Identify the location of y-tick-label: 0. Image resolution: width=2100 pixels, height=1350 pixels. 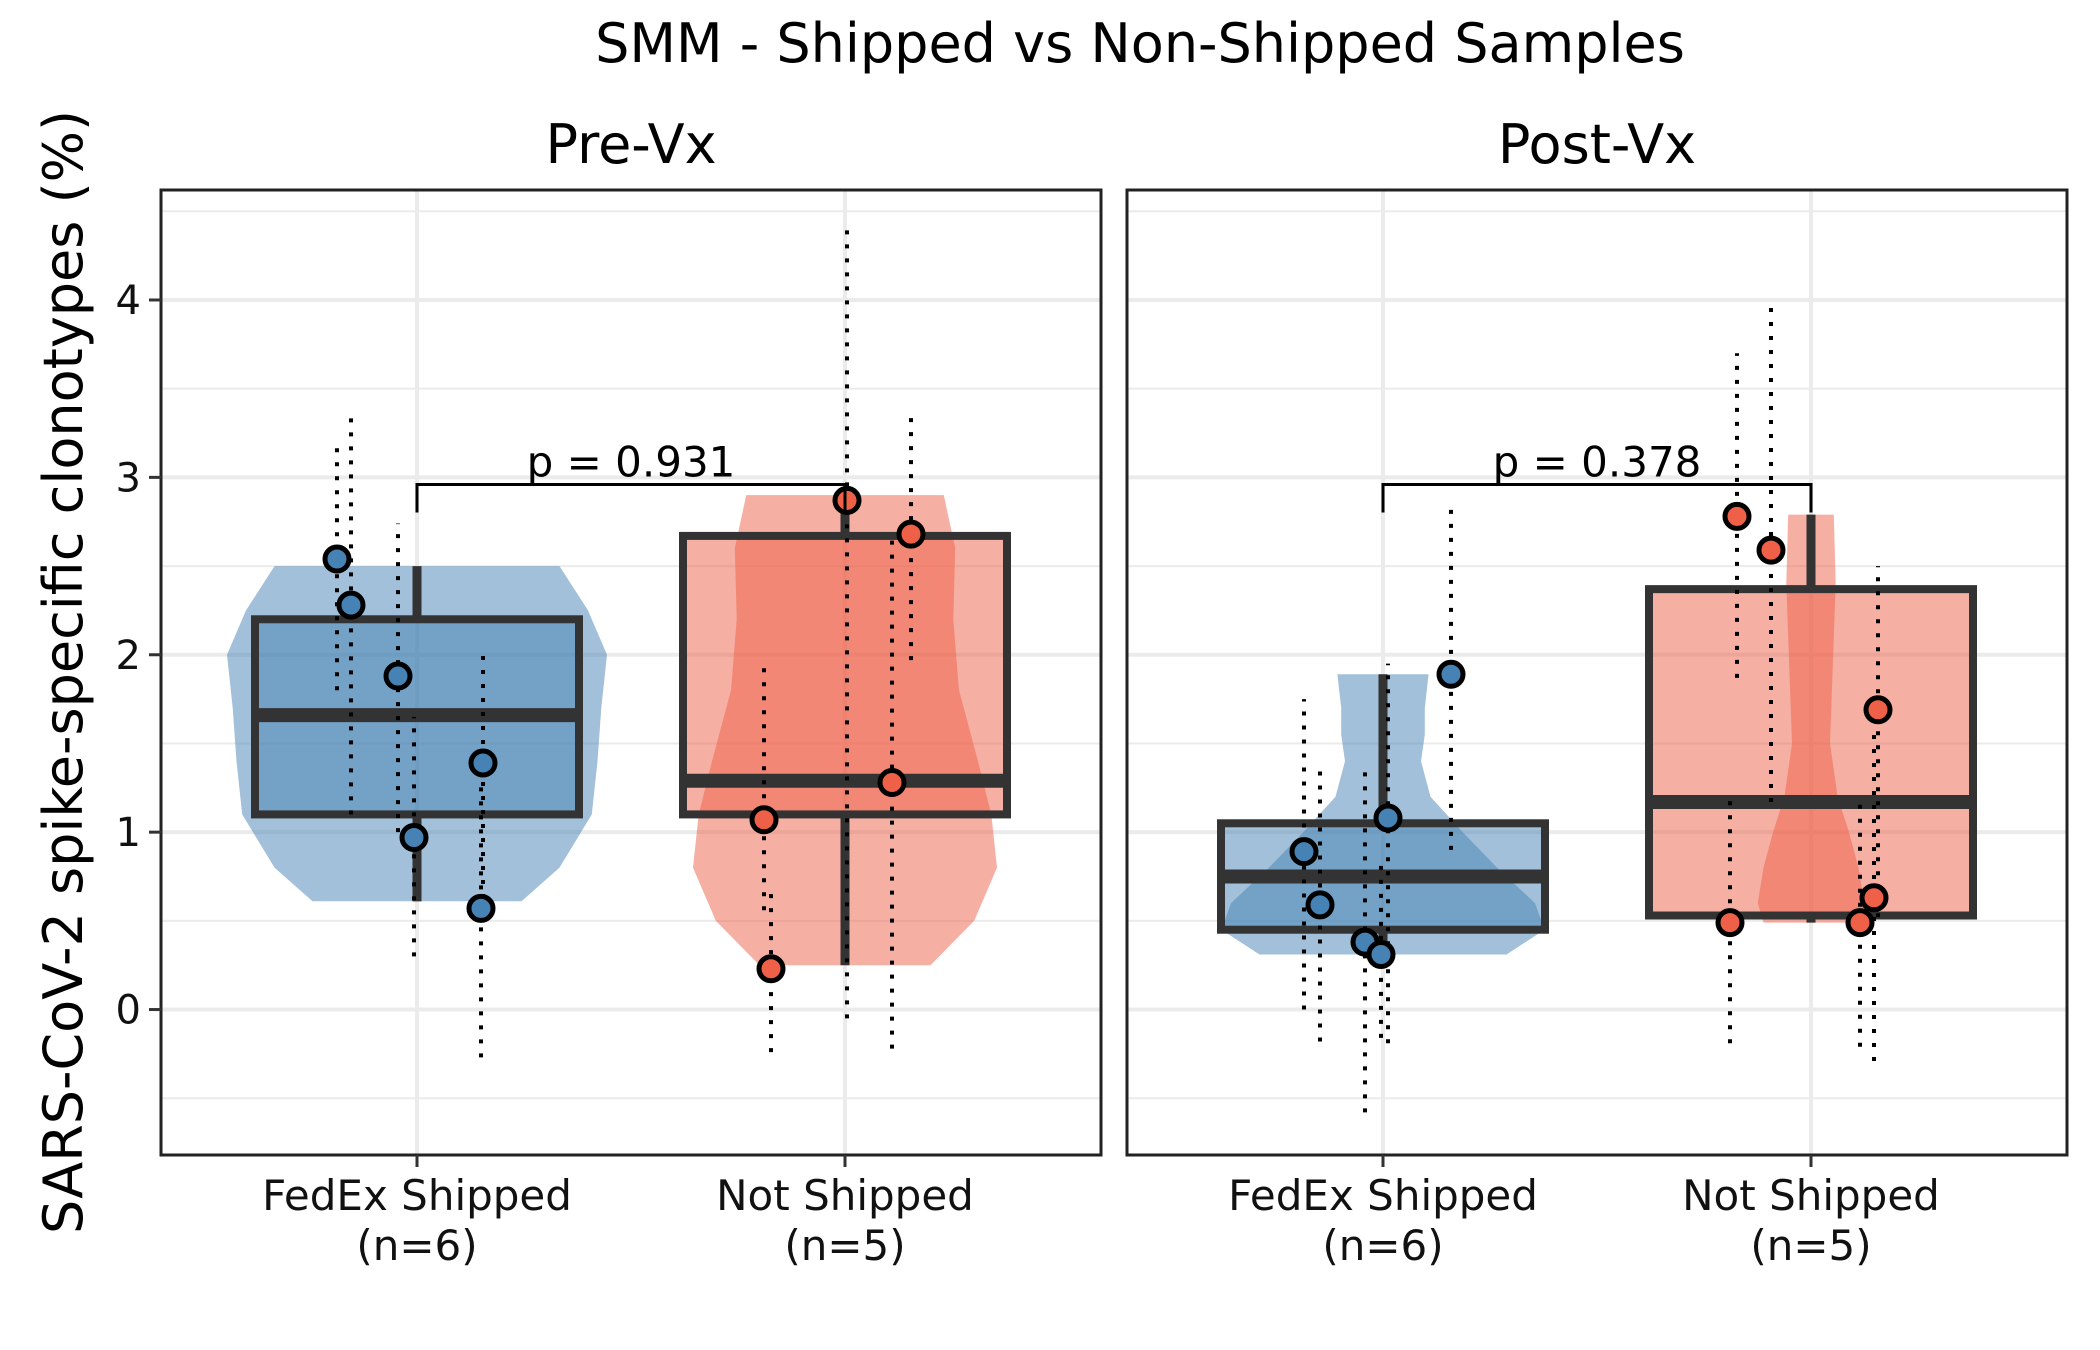
(128, 1011).